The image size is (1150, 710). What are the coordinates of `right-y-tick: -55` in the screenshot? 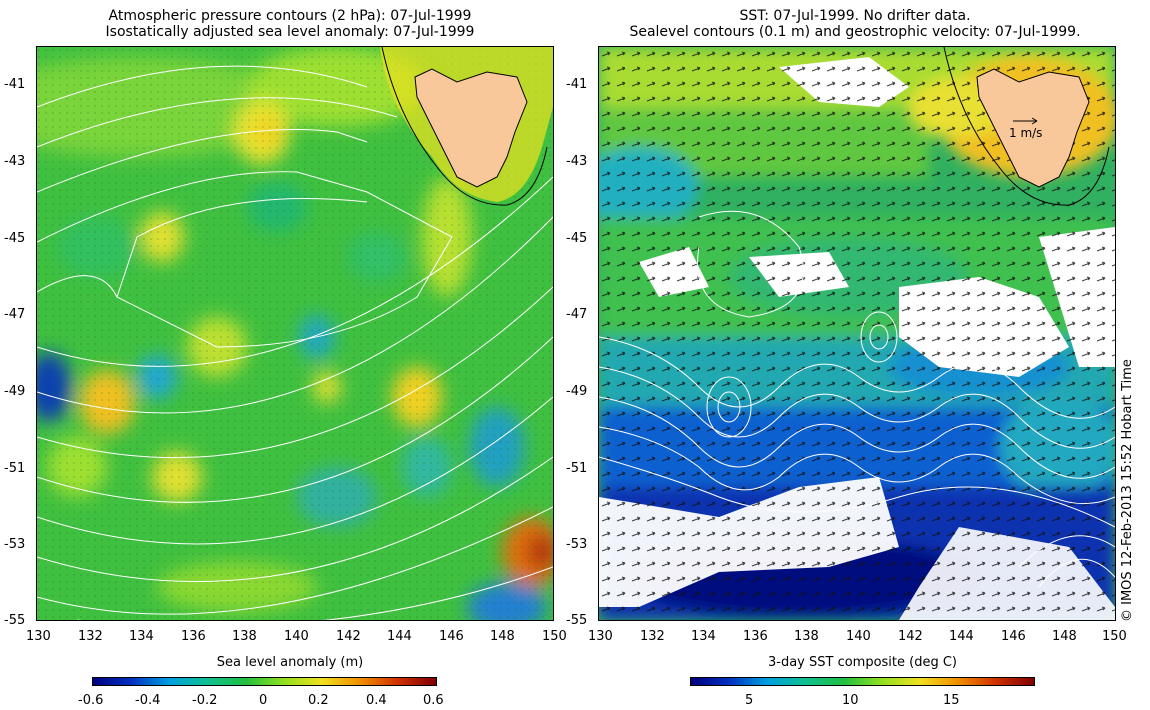 It's located at (577, 620).